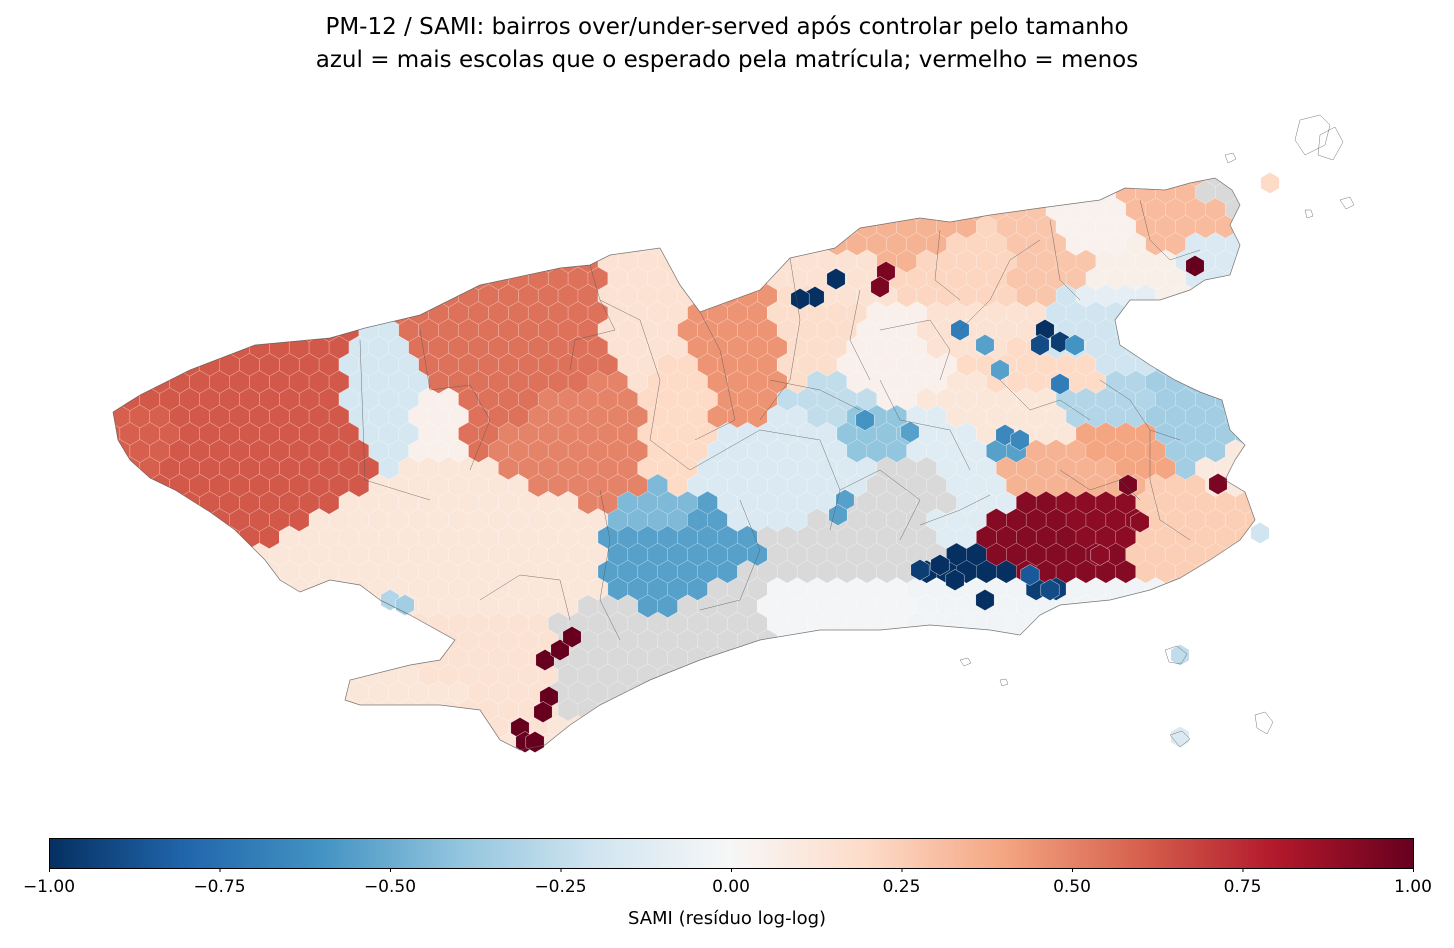  Describe the element at coordinates (731, 887) in the screenshot. I see `colorbar-tick-label: 0.00` at that location.